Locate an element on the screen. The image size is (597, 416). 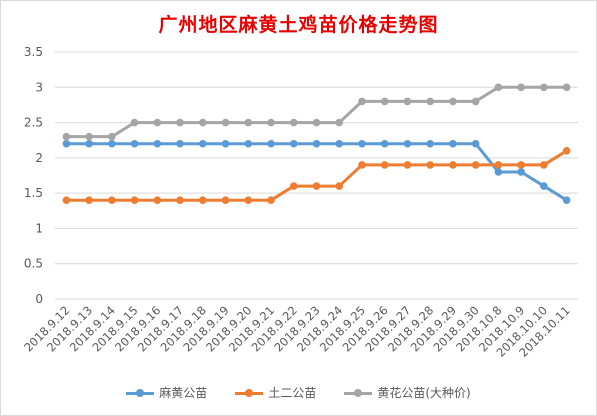
legend: 麻黄公苗 土二公苗 黄花公苗(大种价) is located at coordinates (298, 392).